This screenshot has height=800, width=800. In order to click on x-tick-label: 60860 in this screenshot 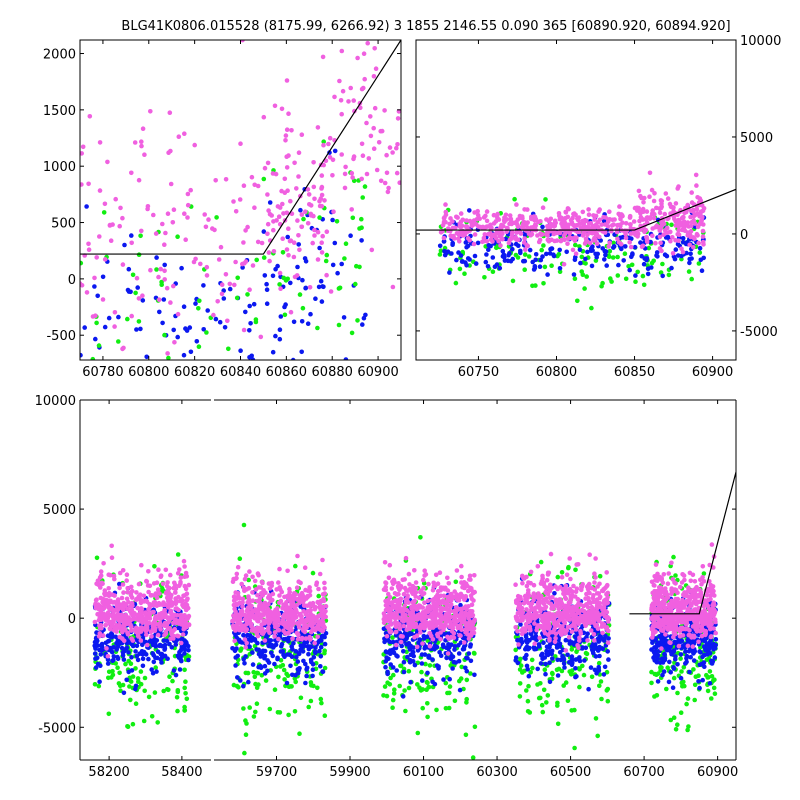, I will do `click(286, 372)`.